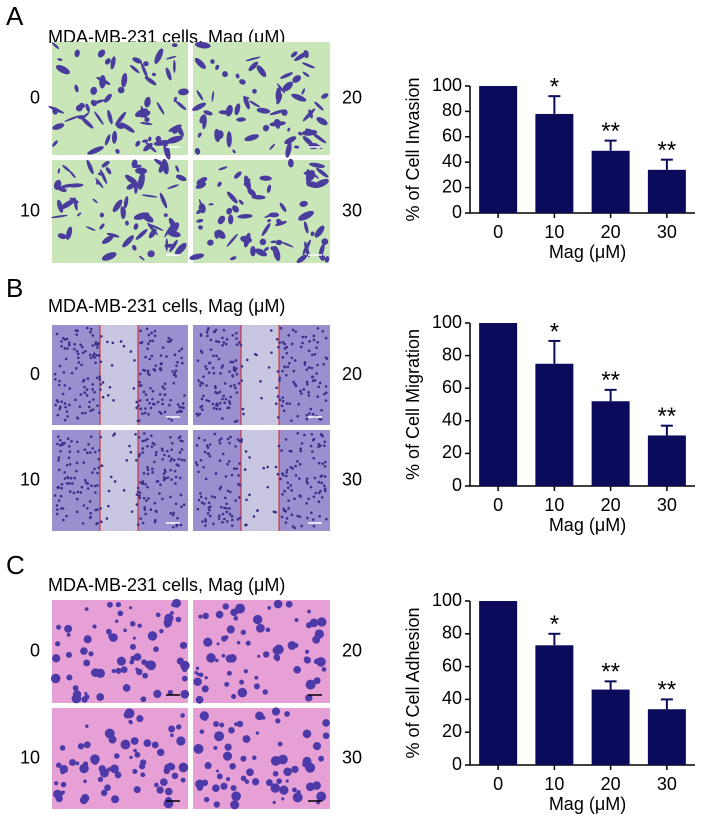 Image resolution: width=709 pixels, height=826 pixels. I want to click on x-axis-label: Mag (μM), so click(587, 525).